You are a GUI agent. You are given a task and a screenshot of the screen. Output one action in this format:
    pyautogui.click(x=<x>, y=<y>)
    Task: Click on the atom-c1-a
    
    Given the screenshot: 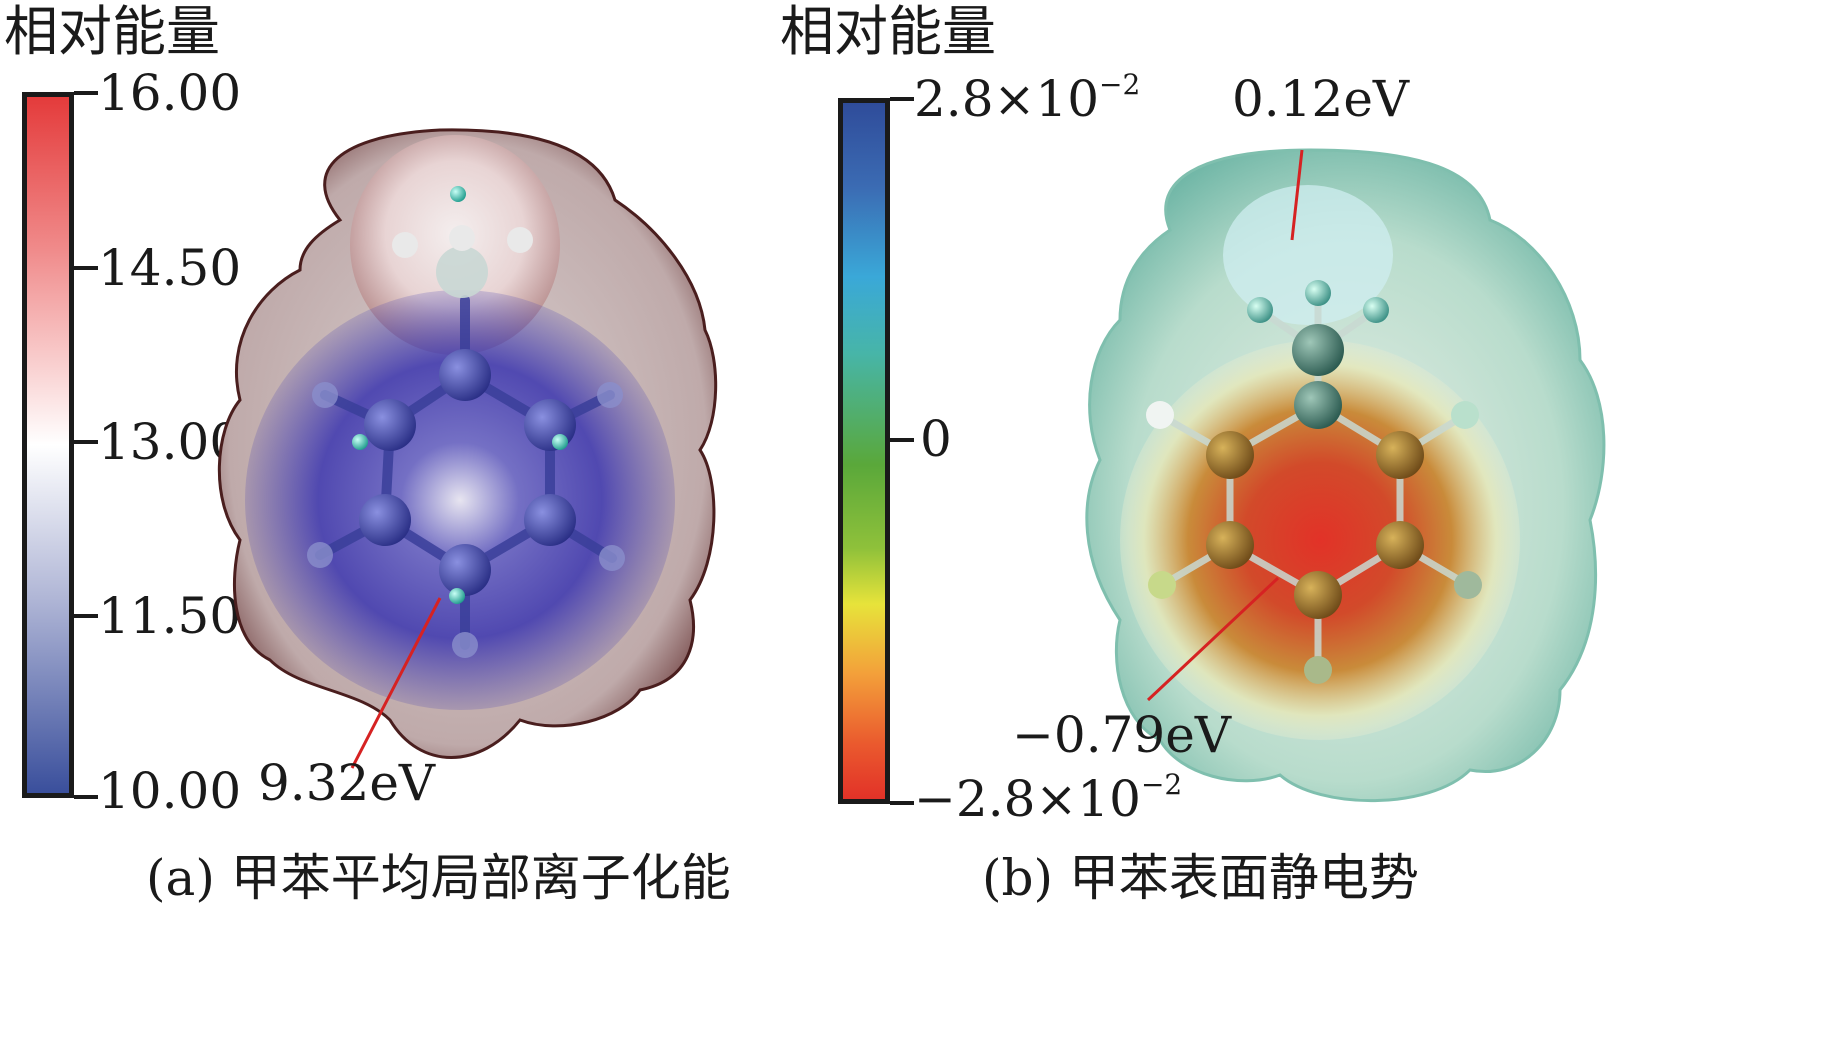 What is the action you would take?
    pyautogui.click(x=465, y=375)
    